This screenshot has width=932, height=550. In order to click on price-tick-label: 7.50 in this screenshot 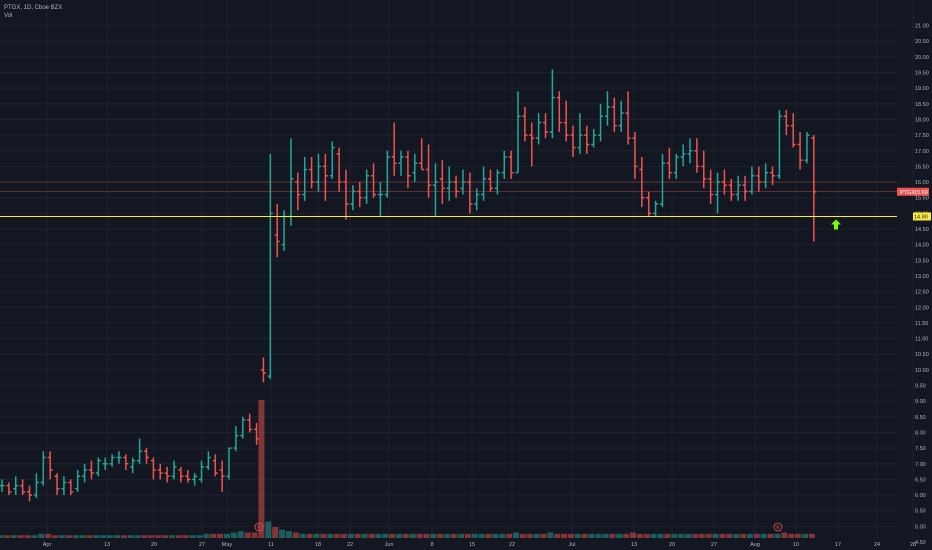, I will do `click(920, 449)`.